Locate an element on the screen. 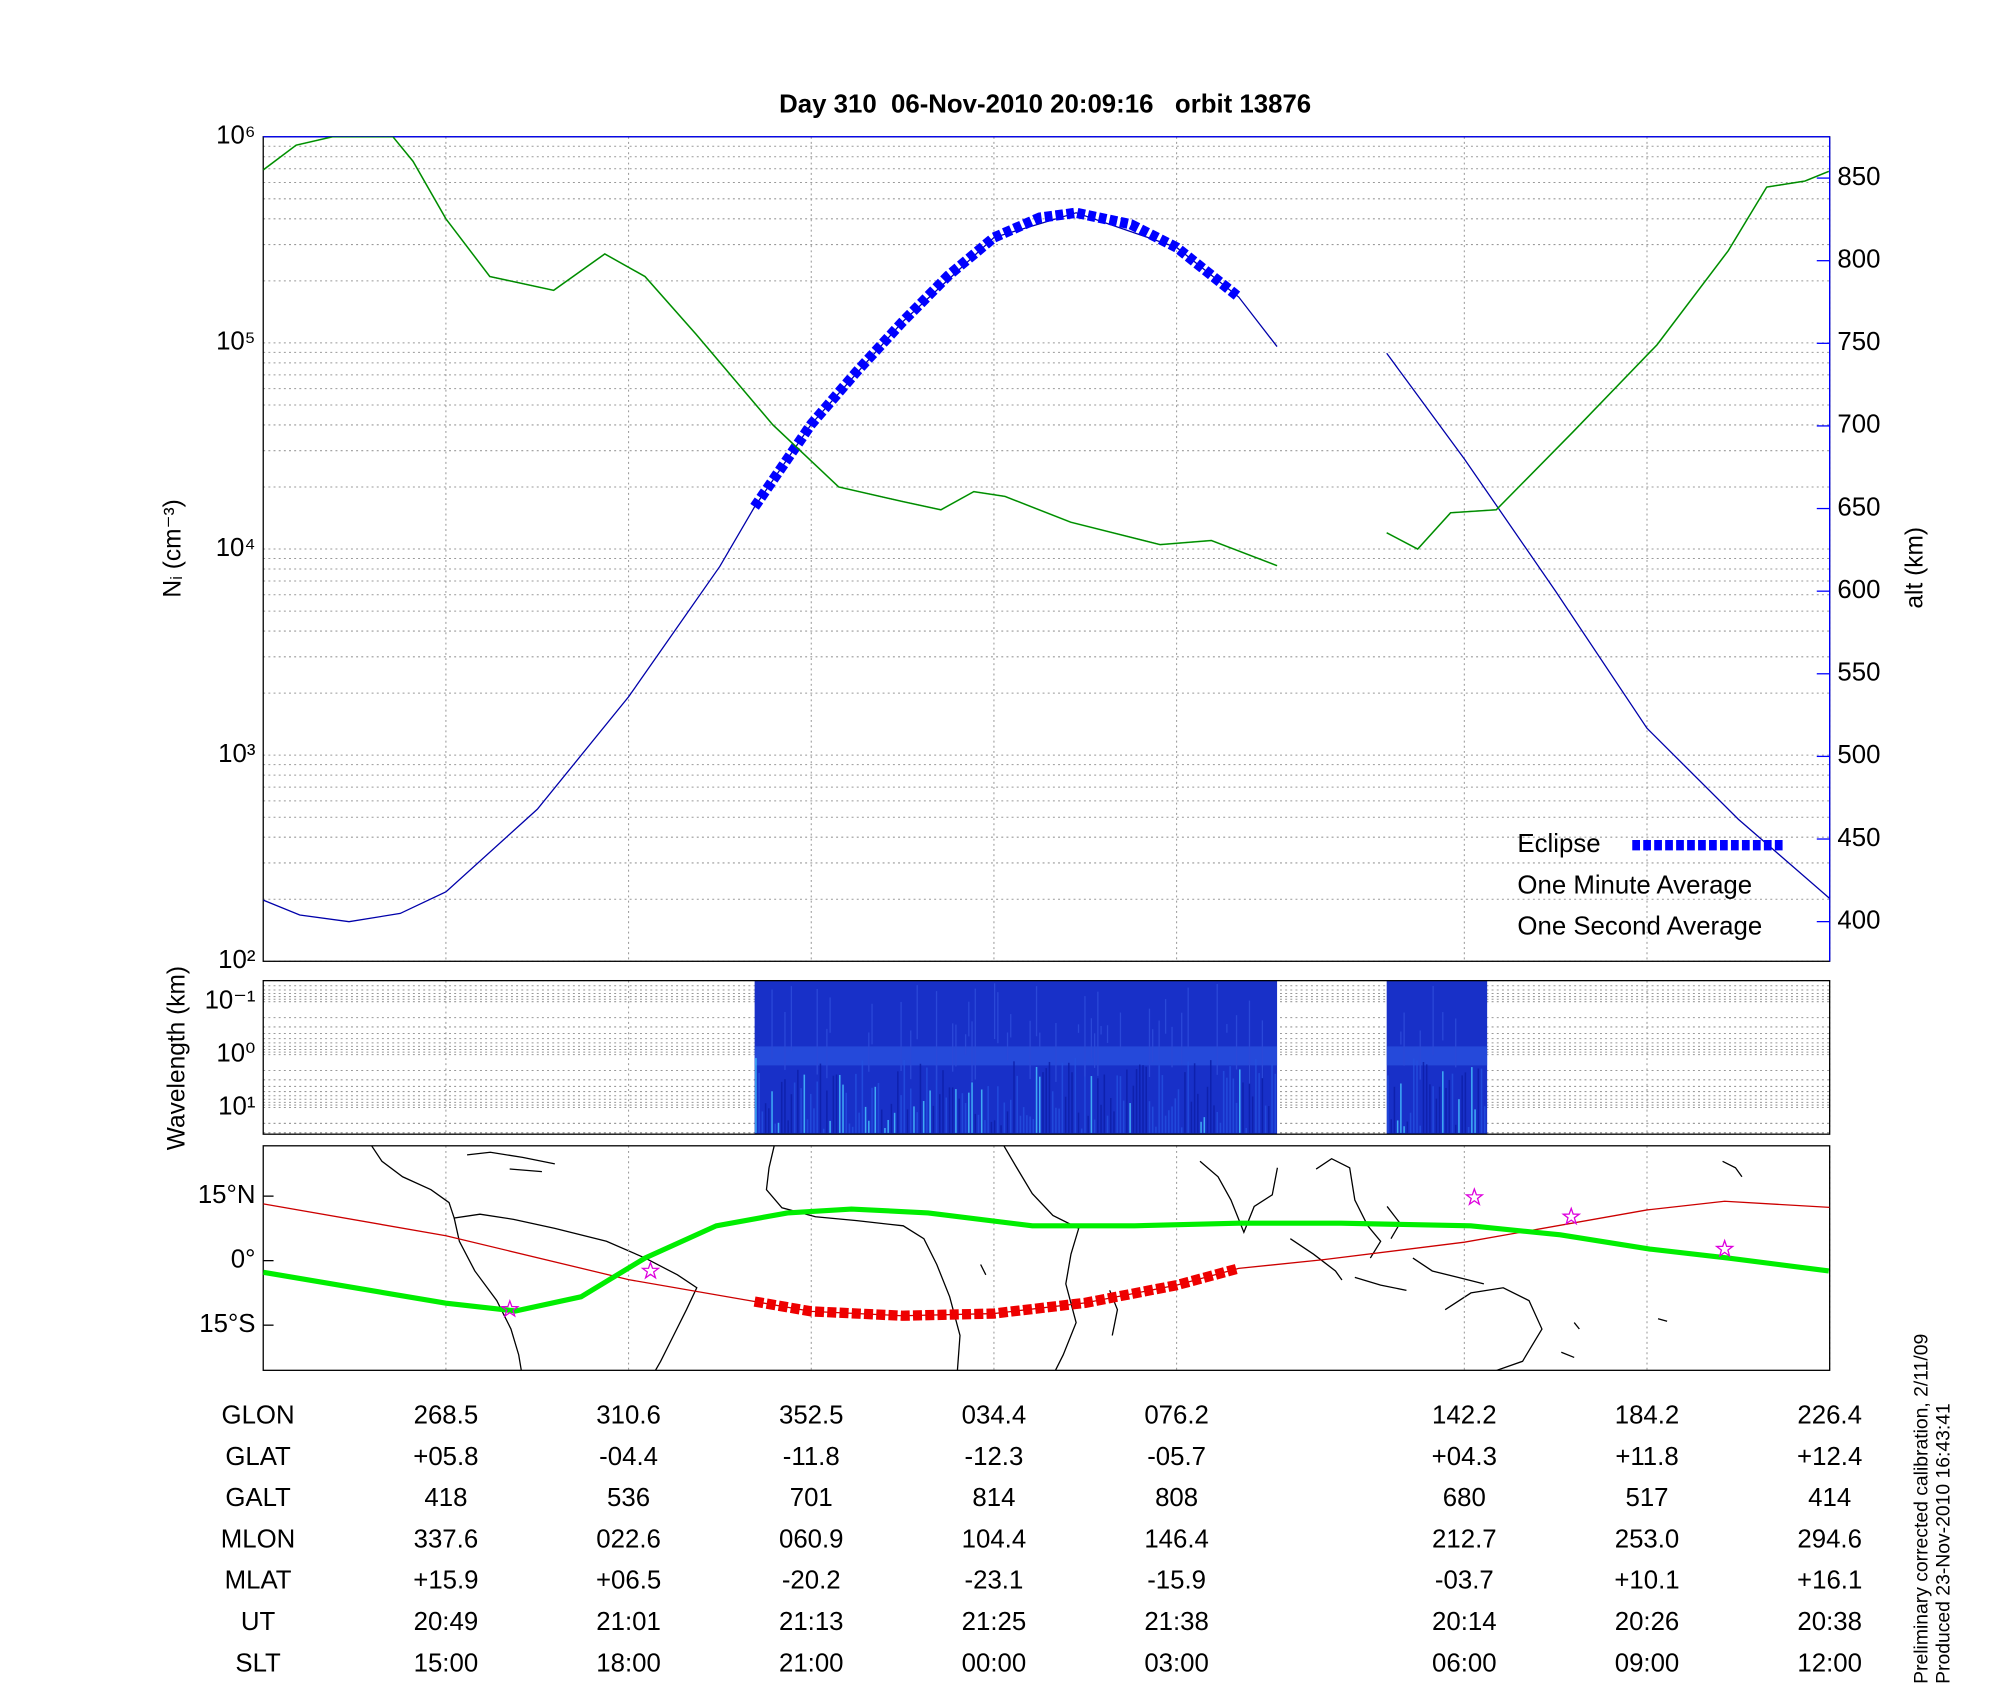 The height and width of the screenshot is (1700, 2000). table-cell: -05.7 is located at coordinates (1176, 1457).